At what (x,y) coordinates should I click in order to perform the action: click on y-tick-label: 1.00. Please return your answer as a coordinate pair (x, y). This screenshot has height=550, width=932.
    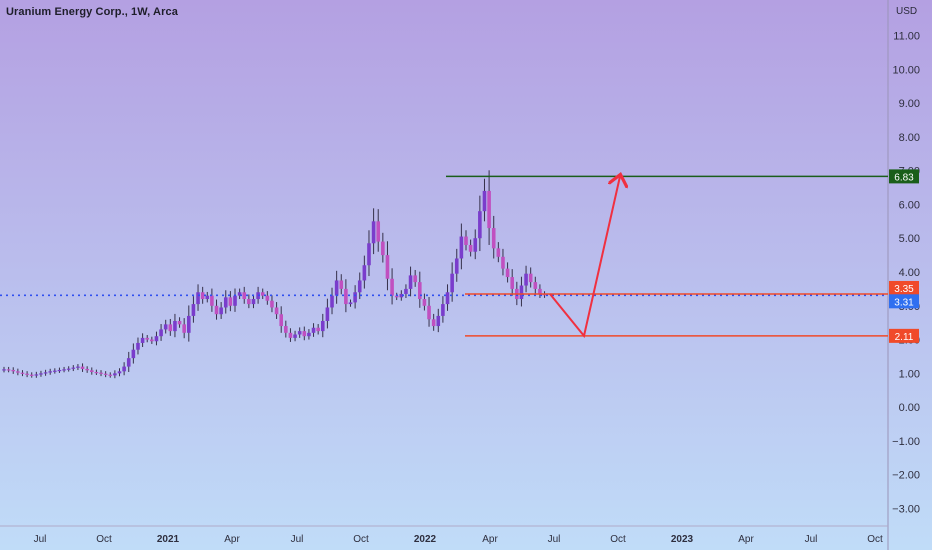
    Looking at the image, I should click on (909, 374).